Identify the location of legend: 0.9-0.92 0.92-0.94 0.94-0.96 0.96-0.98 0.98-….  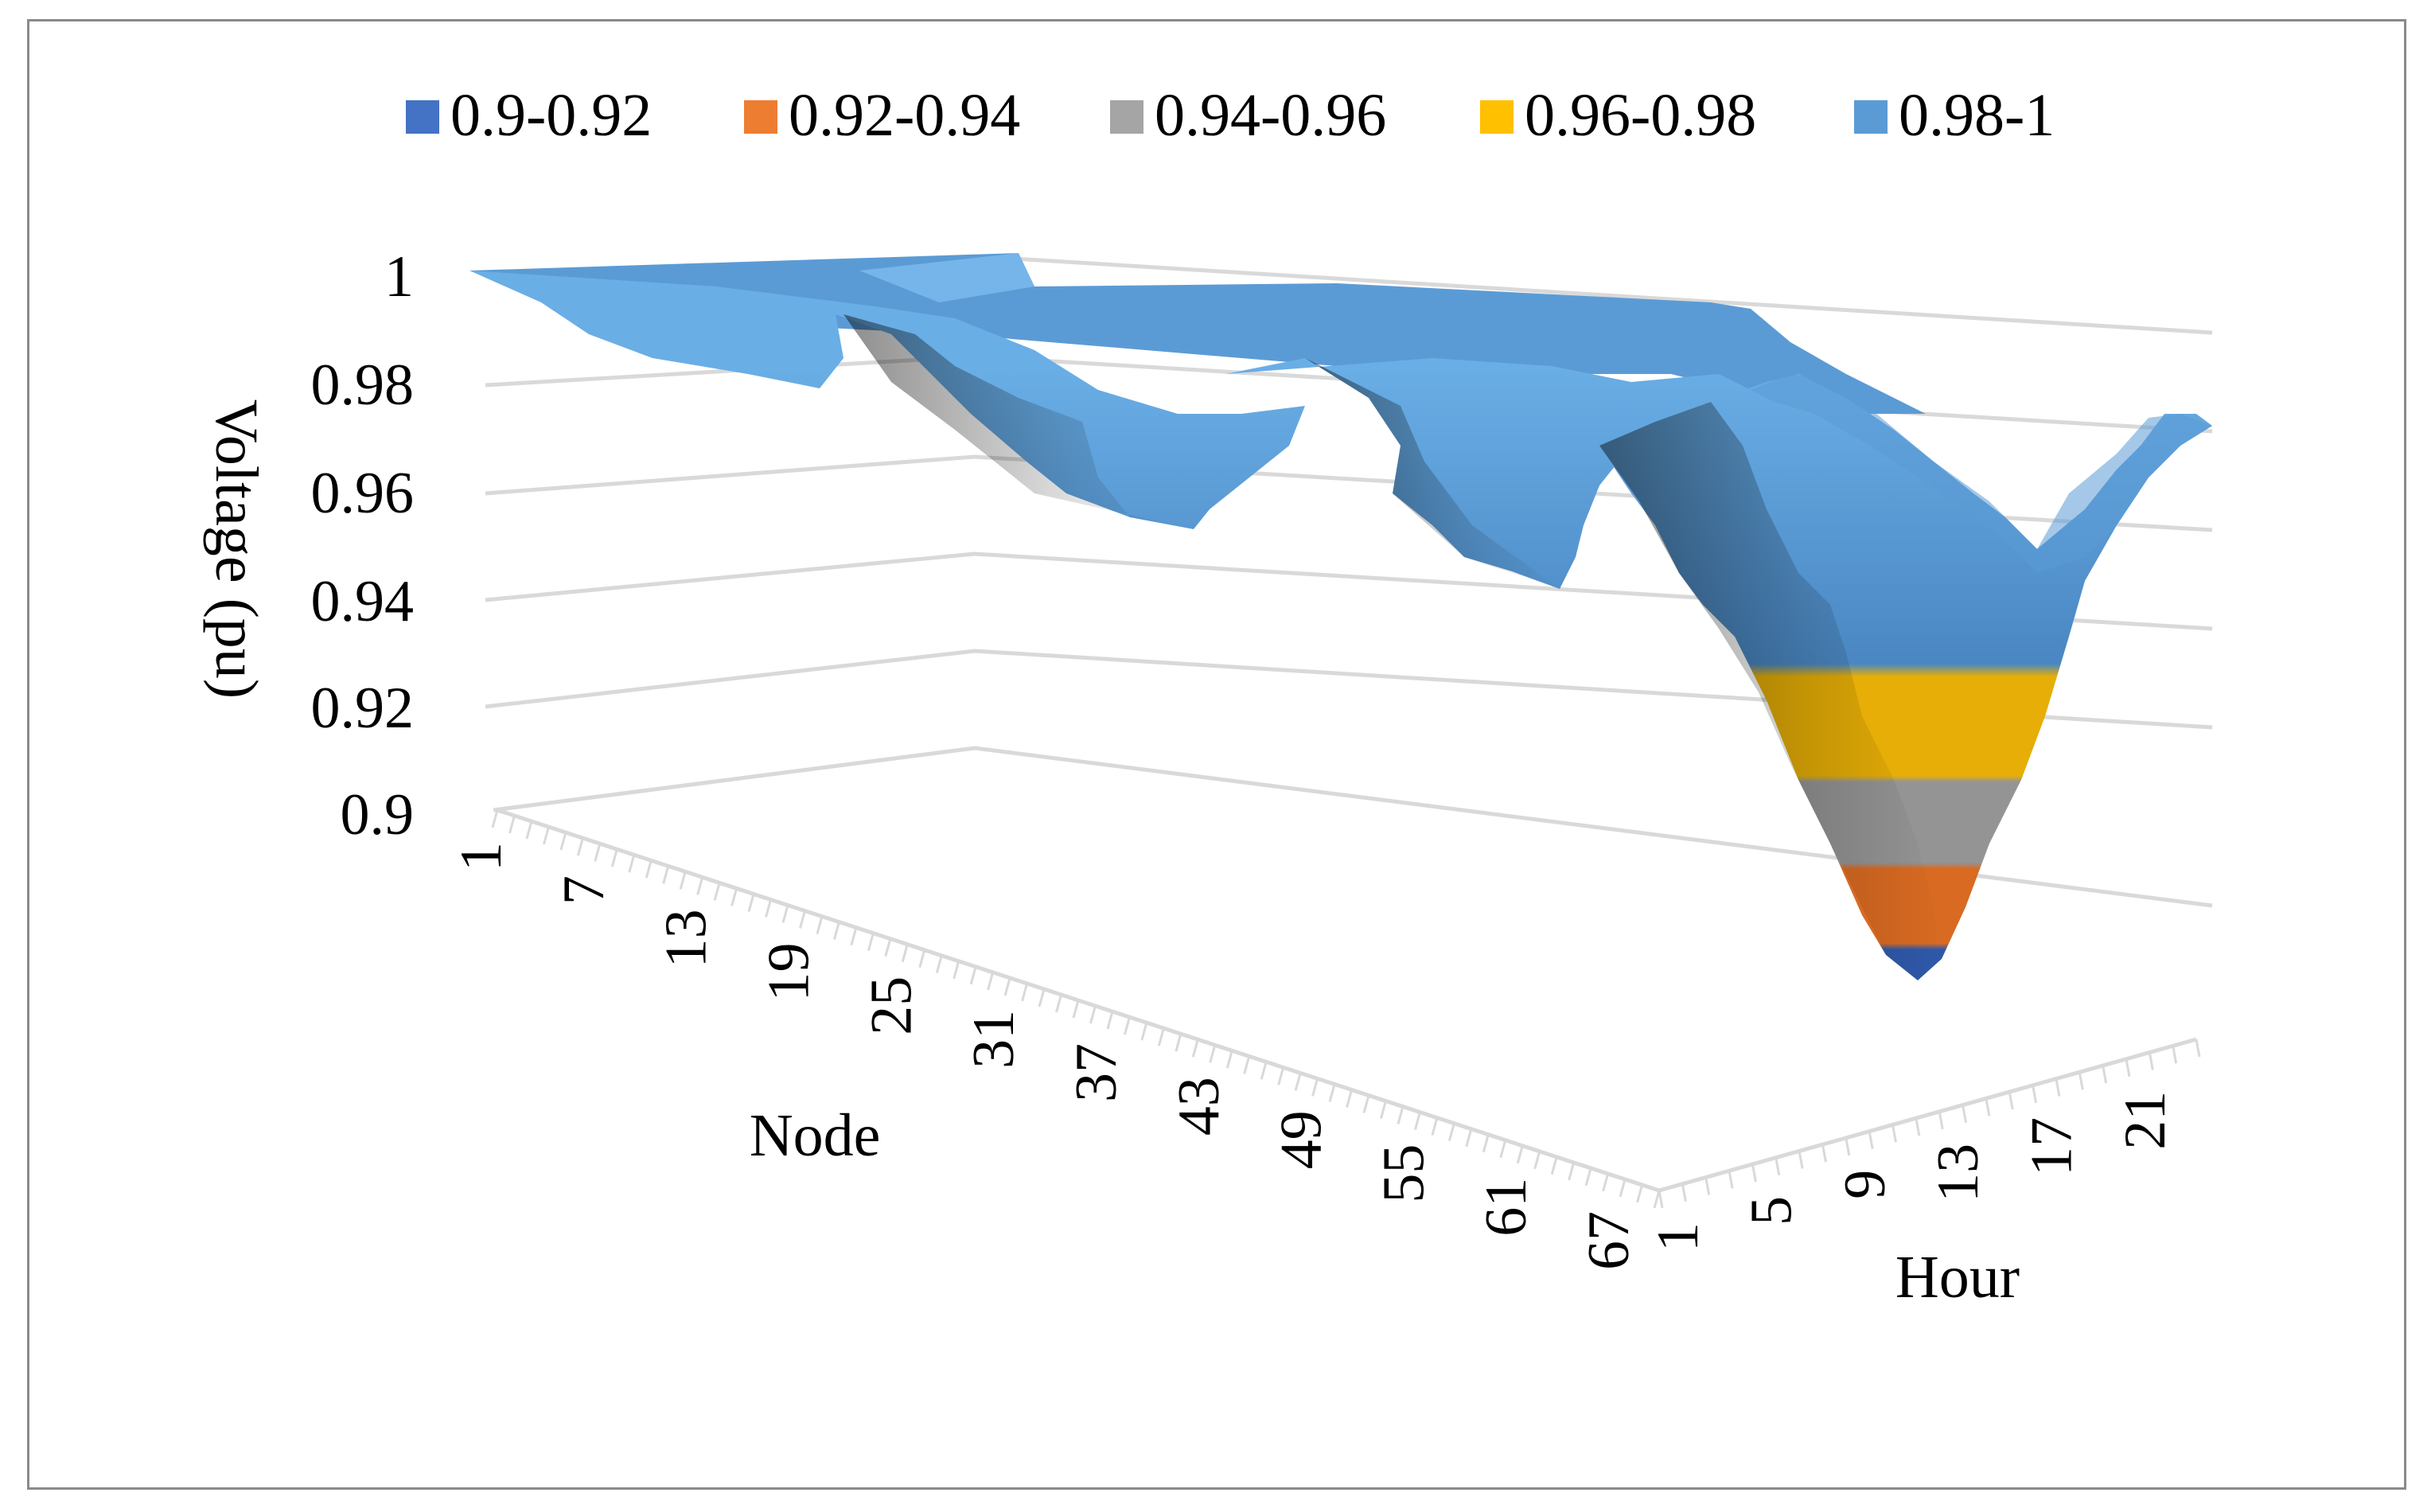
(1230, 115).